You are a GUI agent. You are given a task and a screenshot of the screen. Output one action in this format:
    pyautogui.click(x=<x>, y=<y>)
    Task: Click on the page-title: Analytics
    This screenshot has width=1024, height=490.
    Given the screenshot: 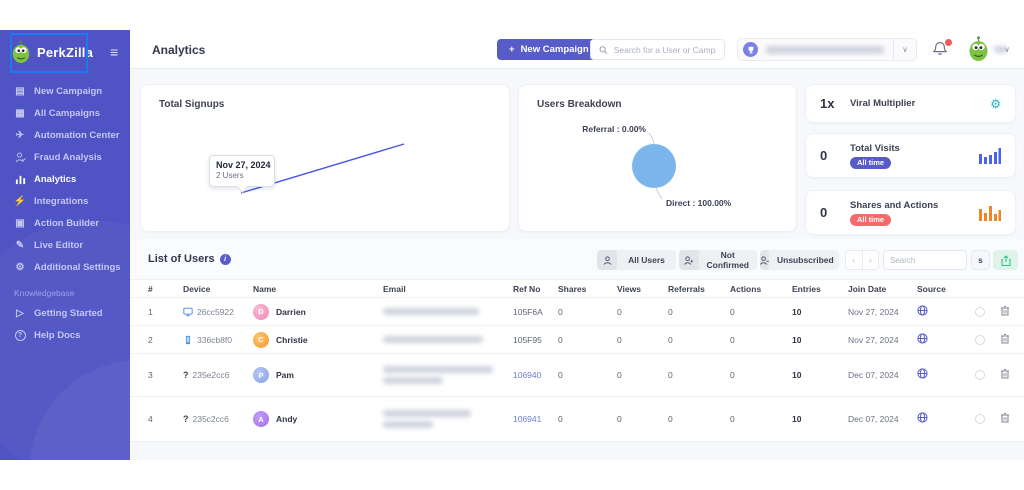 What is the action you would take?
    pyautogui.click(x=179, y=50)
    